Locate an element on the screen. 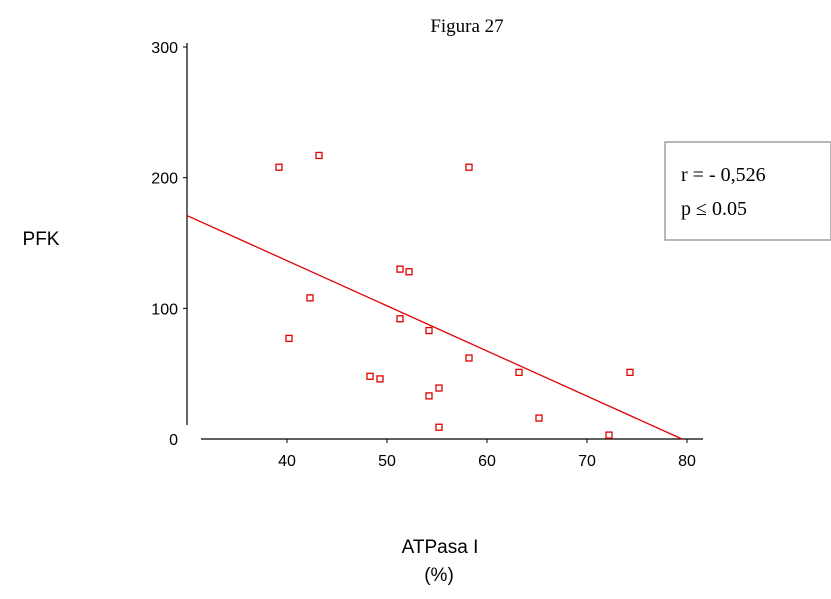  x-tick-label: 80 is located at coordinates (687, 461).